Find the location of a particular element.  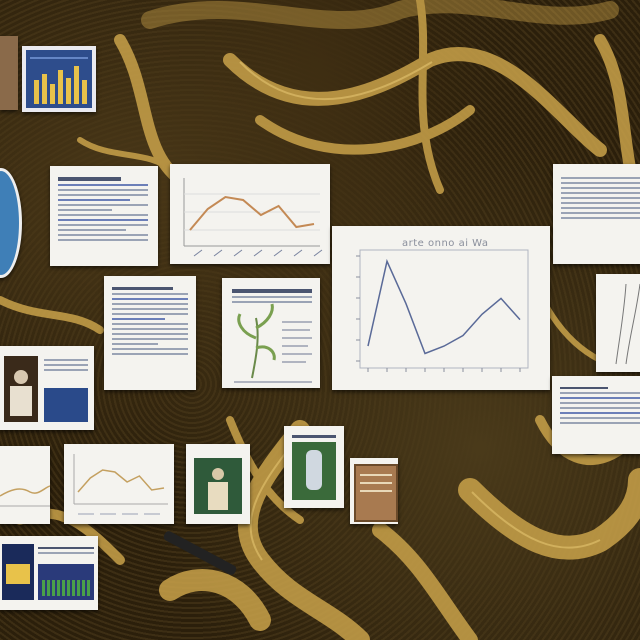

infographic-dark-panel is located at coordinates (18, 572).